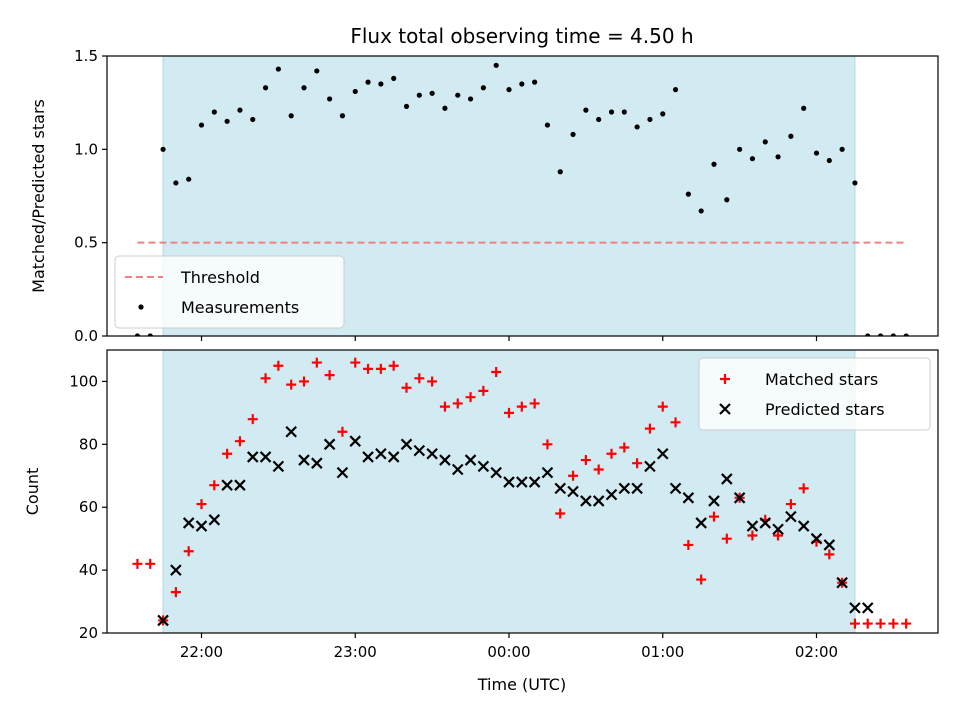 The image size is (960, 720). I want to click on x-tick-label: 02:00, so click(816, 652).